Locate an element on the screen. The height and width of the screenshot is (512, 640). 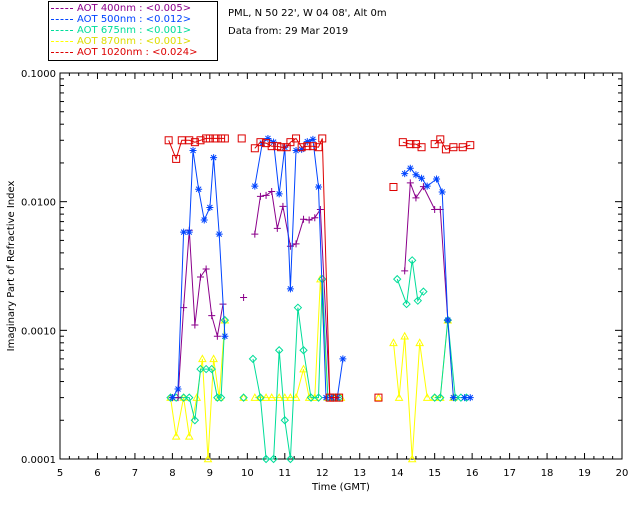
date-text: Data from: 29 Mar 2019 is located at coordinates (288, 31).